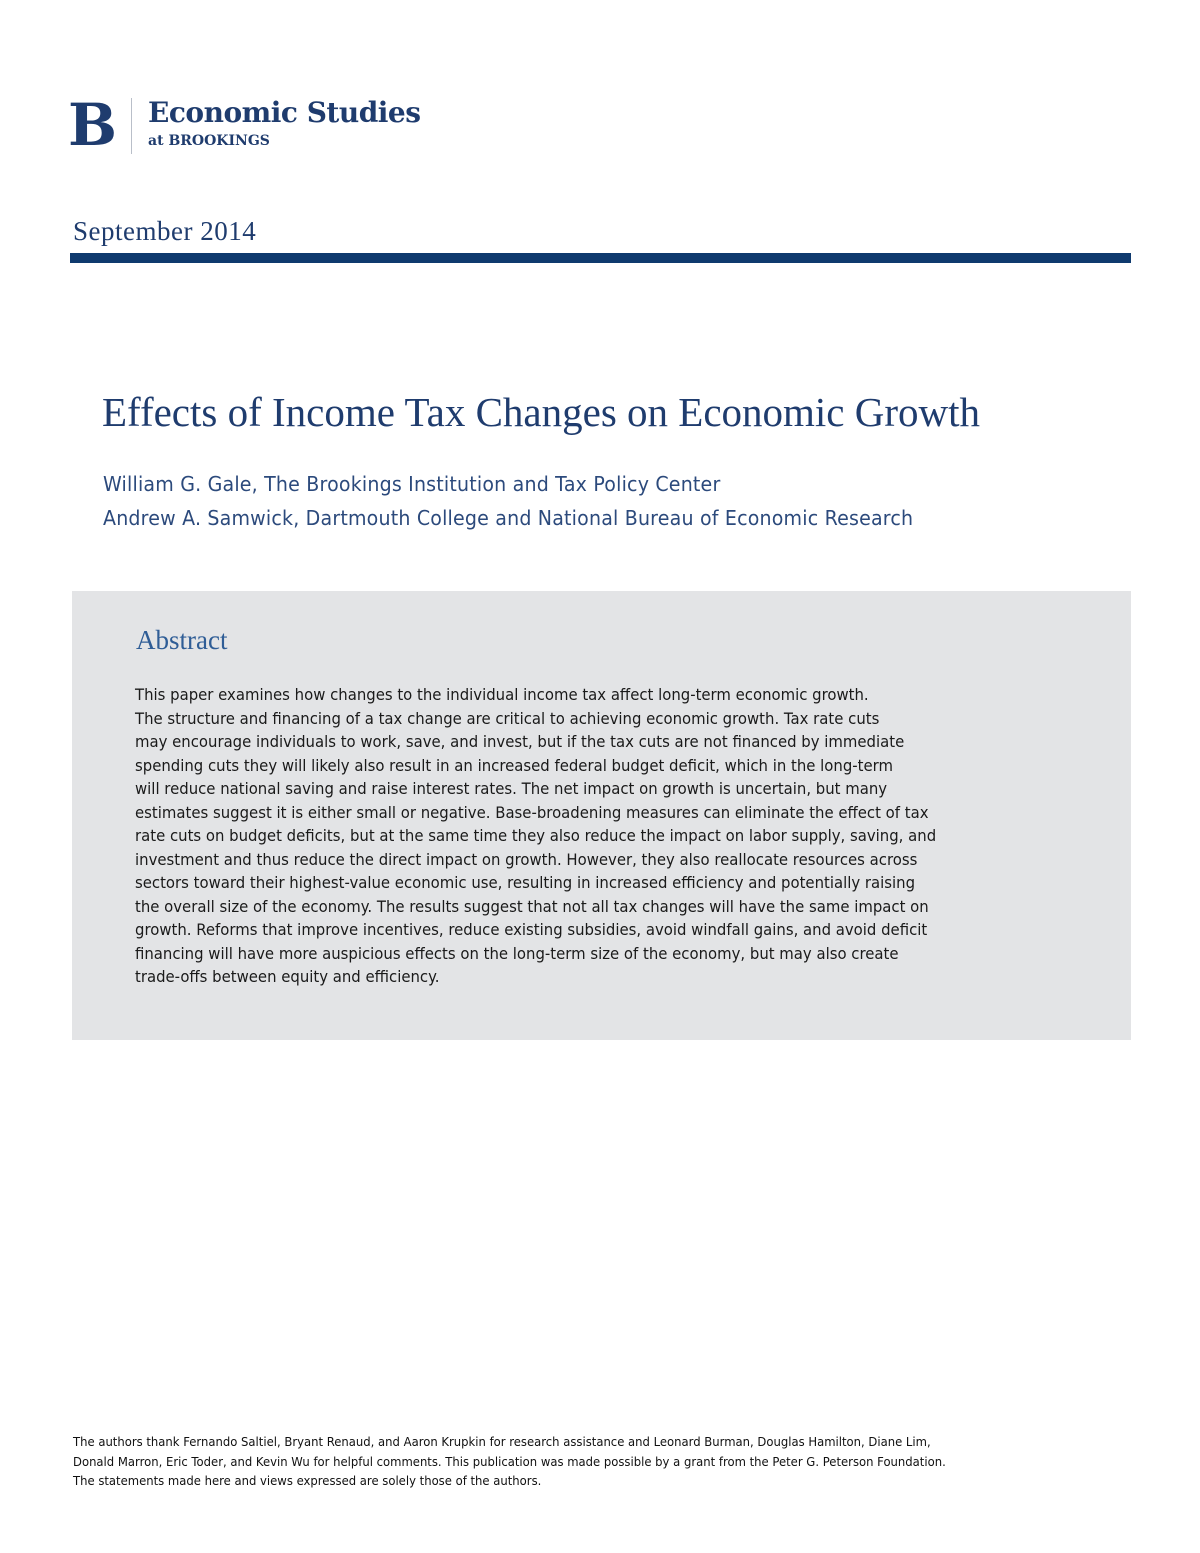  Describe the element at coordinates (209, 141) in the screenshot. I see `logo-subtitle: at BROOKINGS` at that location.